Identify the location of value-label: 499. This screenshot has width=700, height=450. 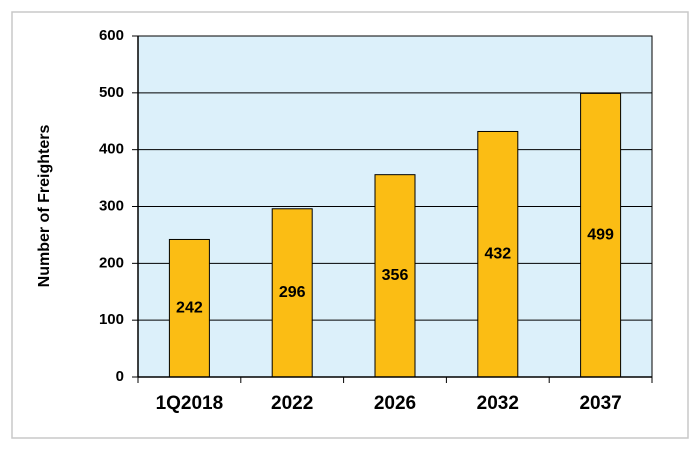
(600, 234).